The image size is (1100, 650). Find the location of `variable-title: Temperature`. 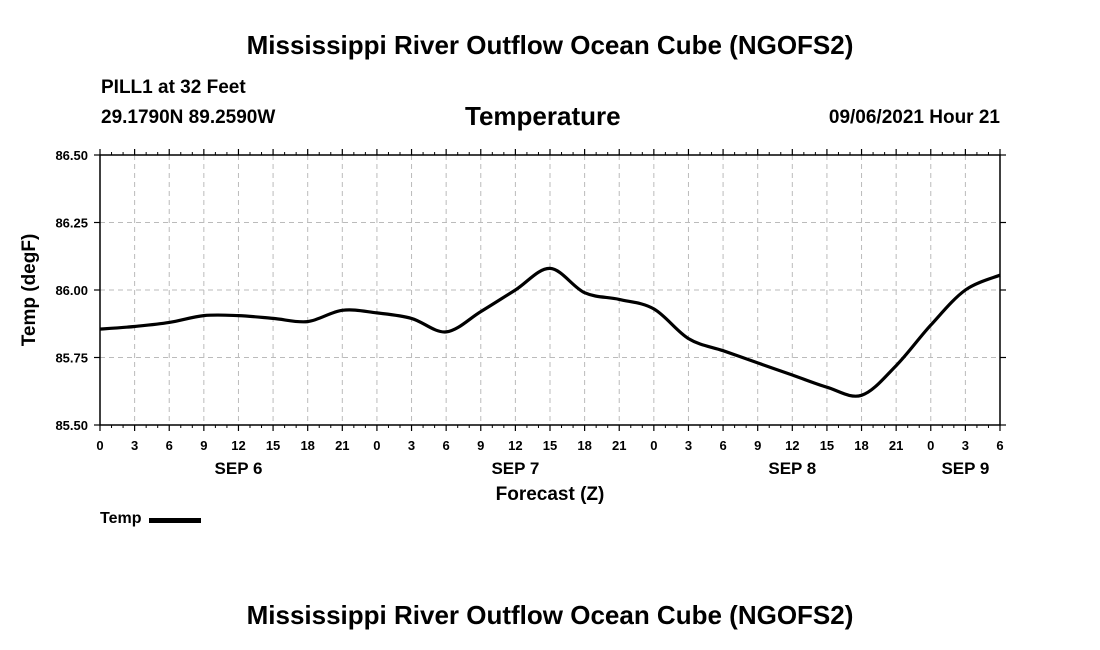

variable-title: Temperature is located at coordinates (543, 116).